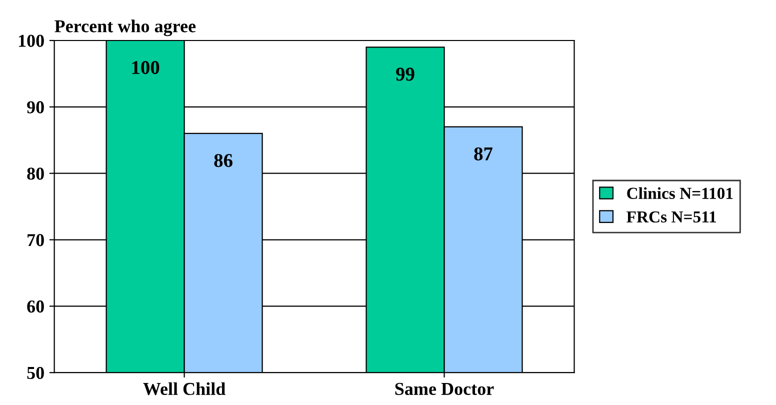 The height and width of the screenshot is (405, 776). Describe the element at coordinates (35, 306) in the screenshot. I see `y-tick-label: 60` at that location.